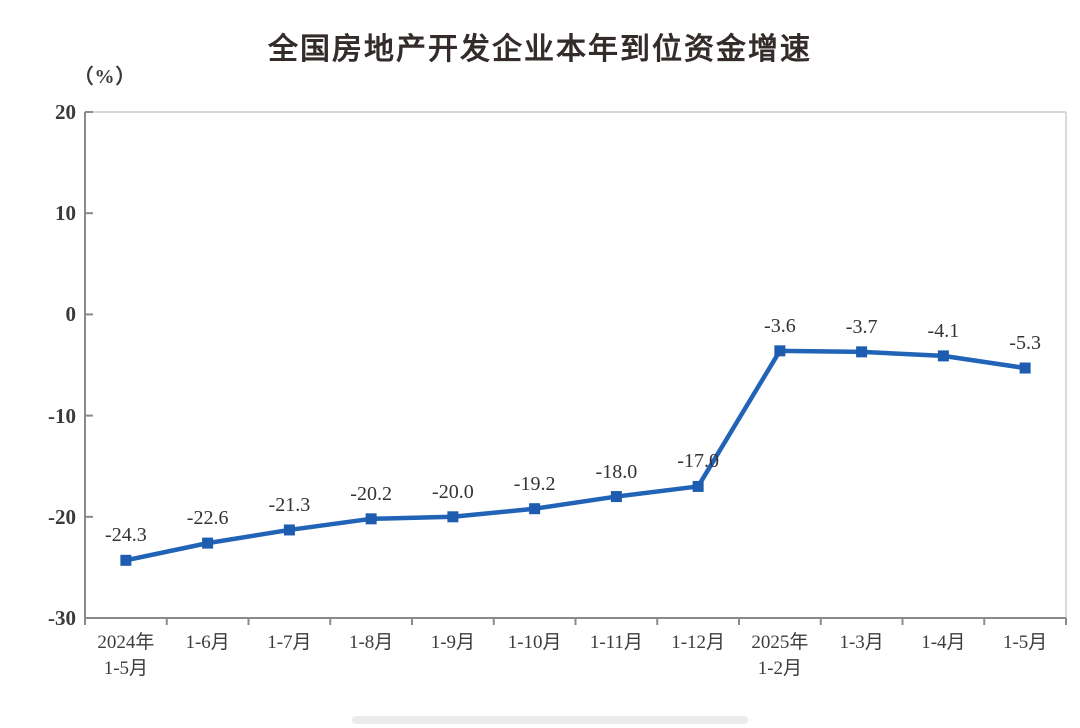  I want to click on x-axis-category-label: 1-11月, so click(616, 642).